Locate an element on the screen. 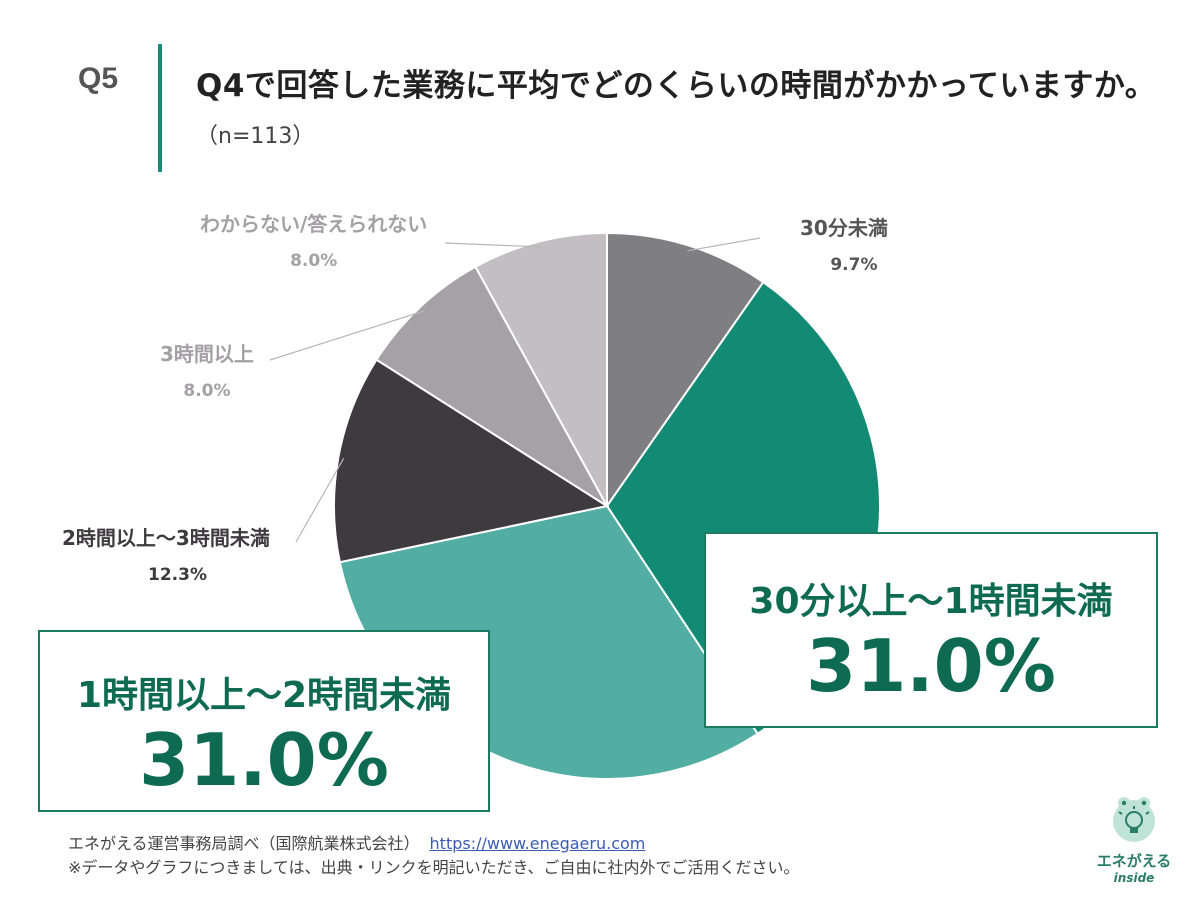 The image size is (1200, 900). bulb-frog-icon is located at coordinates (1134, 819).